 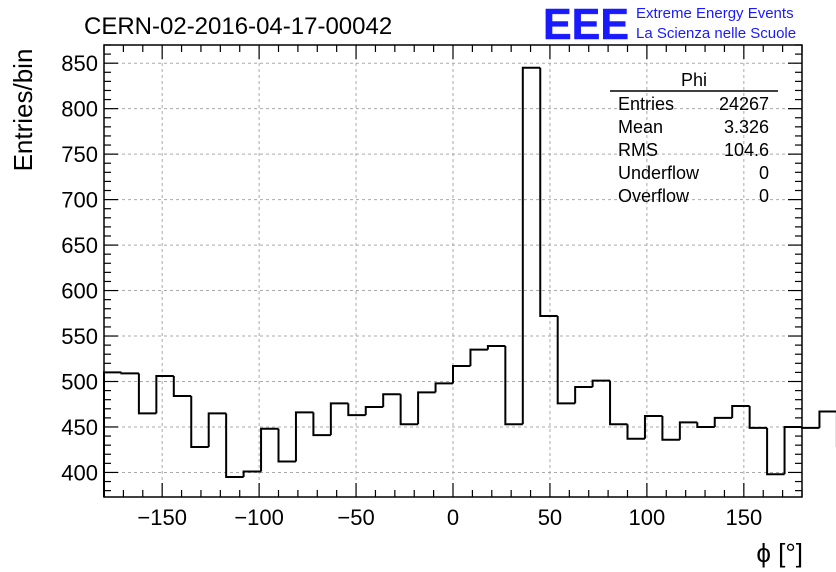 What do you see at coordinates (586, 24) in the screenshot?
I see `eee-logo: EEE` at bounding box center [586, 24].